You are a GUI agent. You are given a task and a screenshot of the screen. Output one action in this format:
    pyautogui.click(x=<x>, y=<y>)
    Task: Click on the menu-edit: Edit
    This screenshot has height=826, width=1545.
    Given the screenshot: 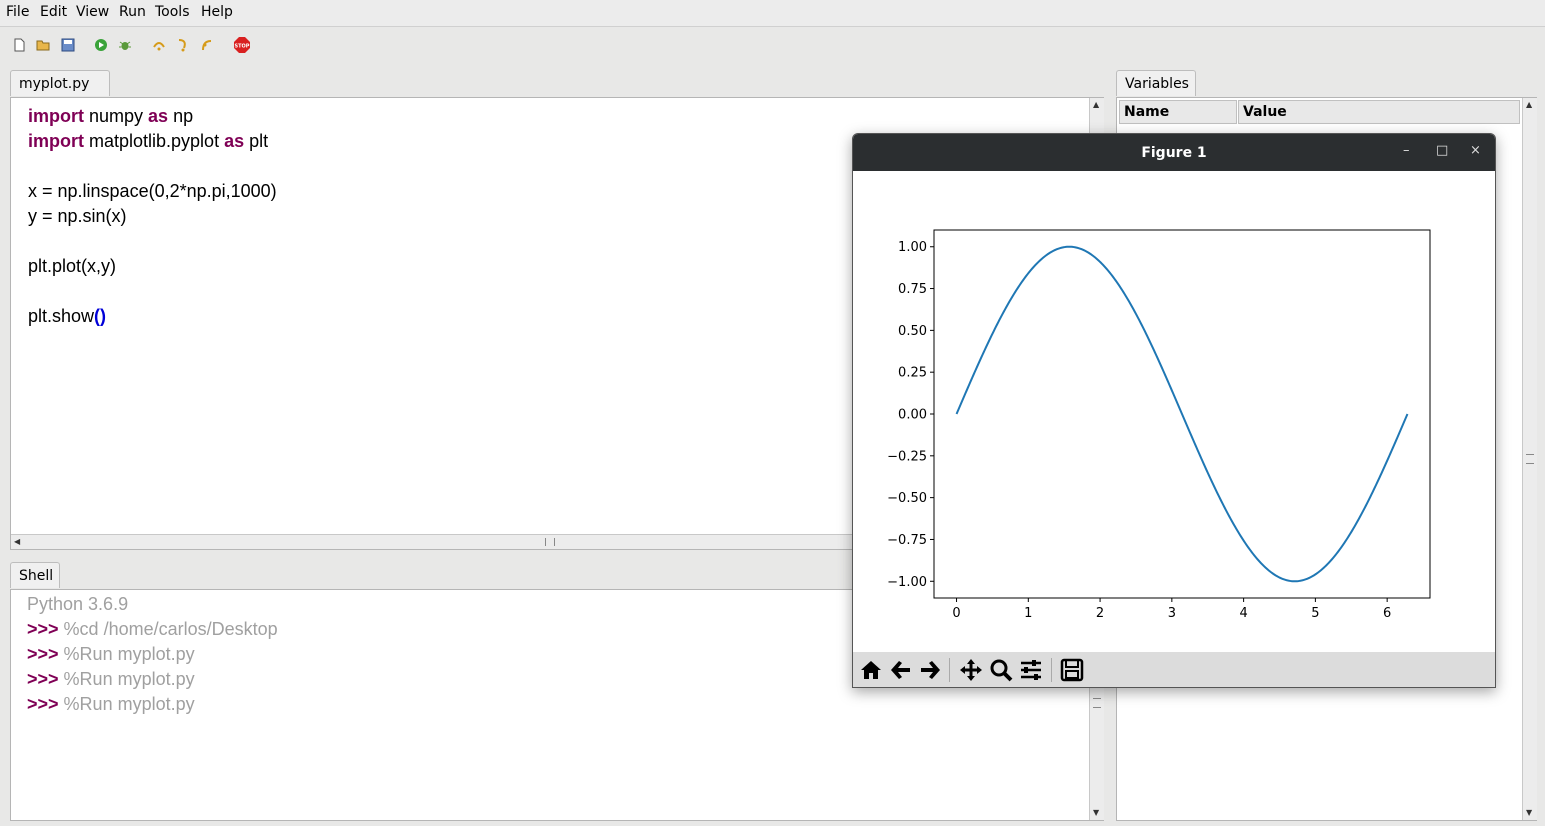 What is the action you would take?
    pyautogui.click(x=54, y=12)
    